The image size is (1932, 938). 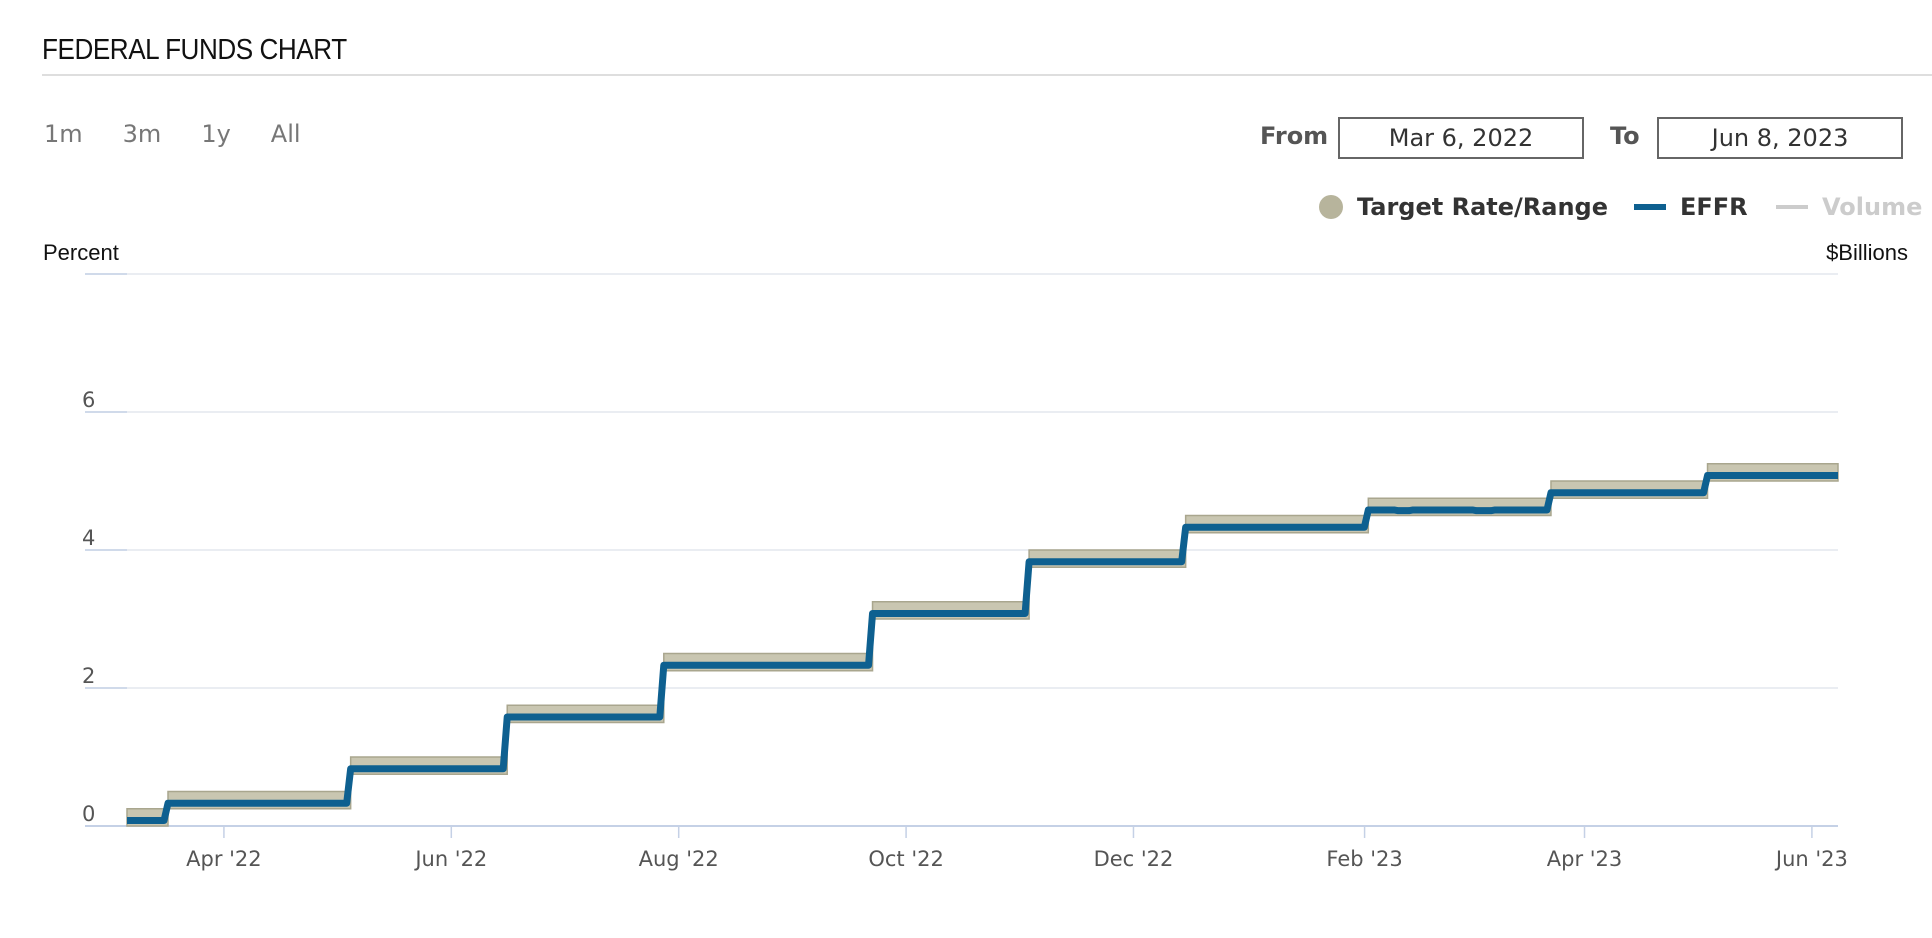 What do you see at coordinates (216, 134) in the screenshot?
I see `range-button-1y: 1y` at bounding box center [216, 134].